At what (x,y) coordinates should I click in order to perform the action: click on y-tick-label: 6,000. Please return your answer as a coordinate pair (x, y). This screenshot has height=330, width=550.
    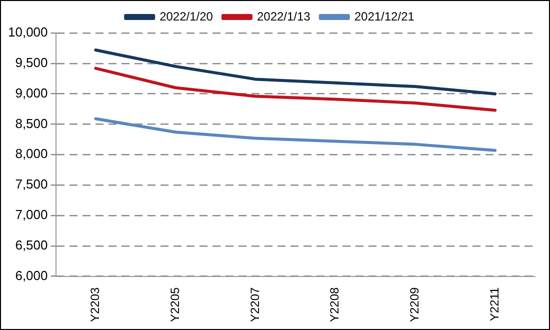
    Looking at the image, I should click on (31, 275).